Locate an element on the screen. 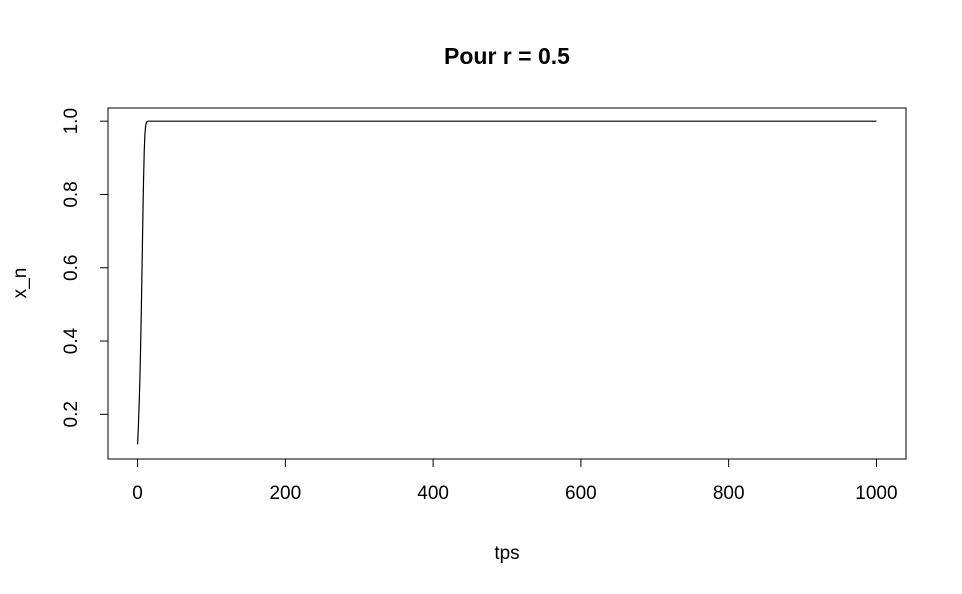  y-tick-label: 1.0 is located at coordinates (71, 121).